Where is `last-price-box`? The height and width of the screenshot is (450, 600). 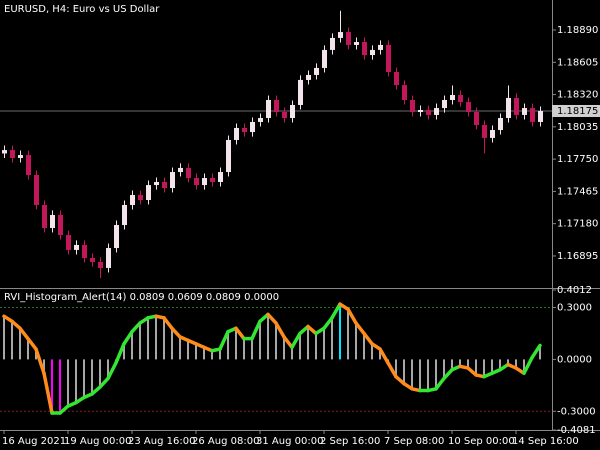
last-price-box is located at coordinates (576, 110).